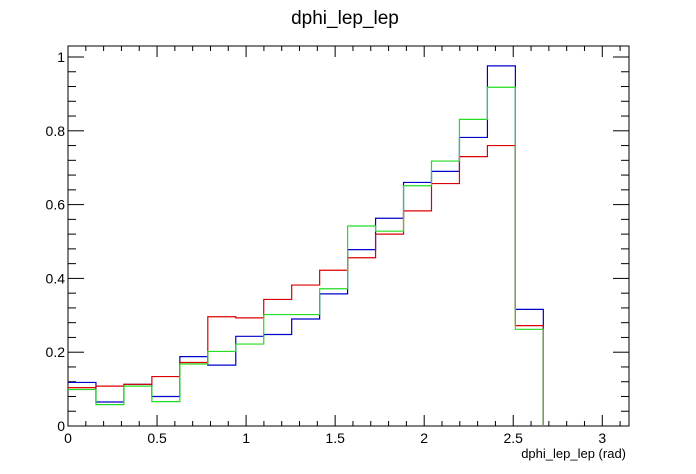 The width and height of the screenshot is (696, 474). Describe the element at coordinates (61, 426) in the screenshot. I see `y-tick-label: 0` at that location.